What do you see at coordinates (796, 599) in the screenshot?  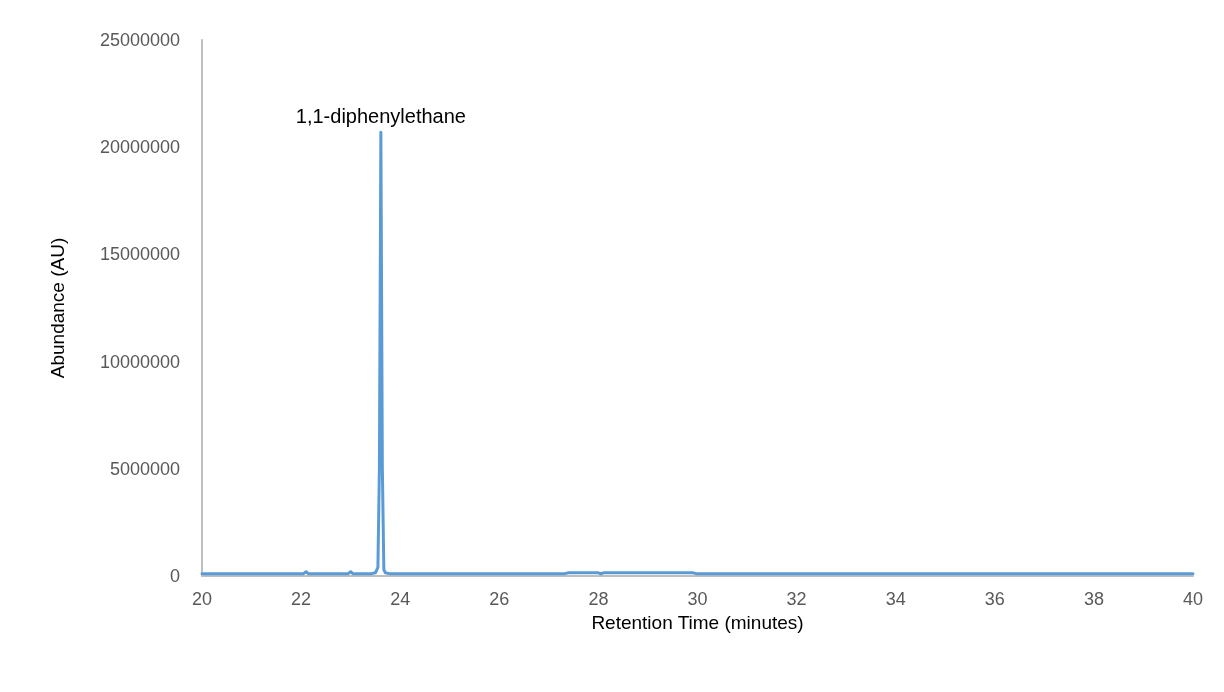 I see `x-tick-label: 32` at bounding box center [796, 599].